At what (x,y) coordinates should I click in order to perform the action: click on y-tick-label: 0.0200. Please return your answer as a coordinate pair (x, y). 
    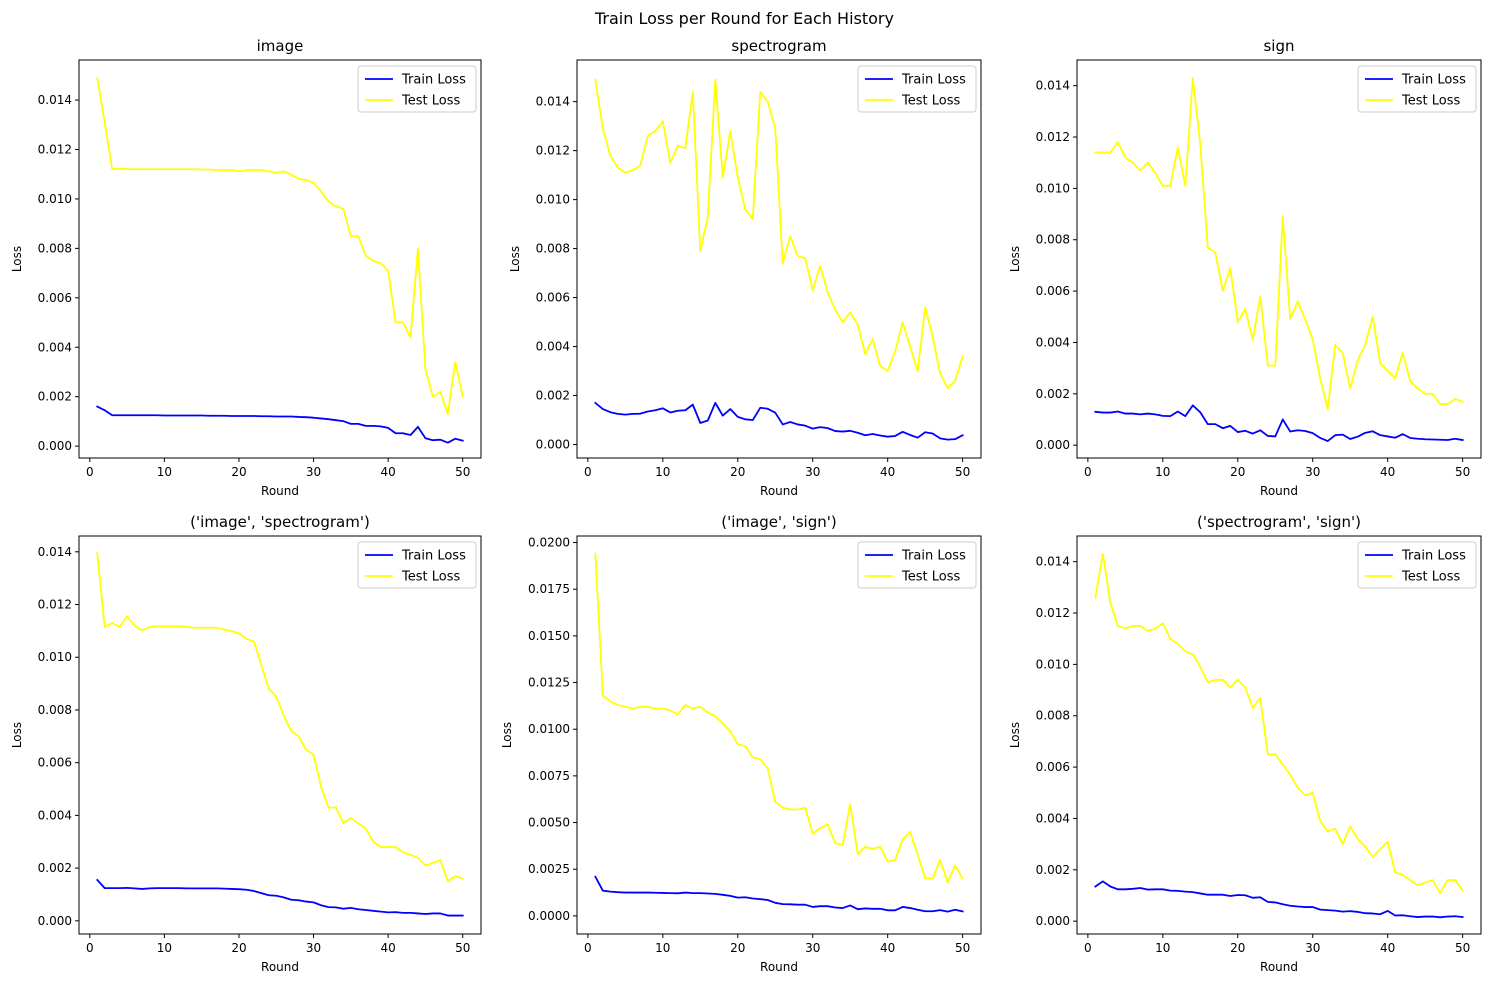
    Looking at the image, I should click on (549, 543).